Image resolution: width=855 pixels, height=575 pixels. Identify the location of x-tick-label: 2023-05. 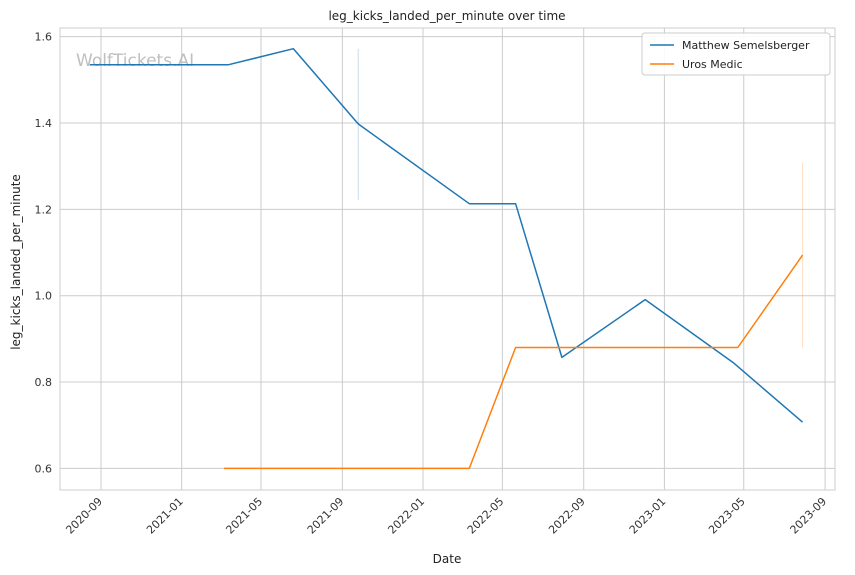
(727, 516).